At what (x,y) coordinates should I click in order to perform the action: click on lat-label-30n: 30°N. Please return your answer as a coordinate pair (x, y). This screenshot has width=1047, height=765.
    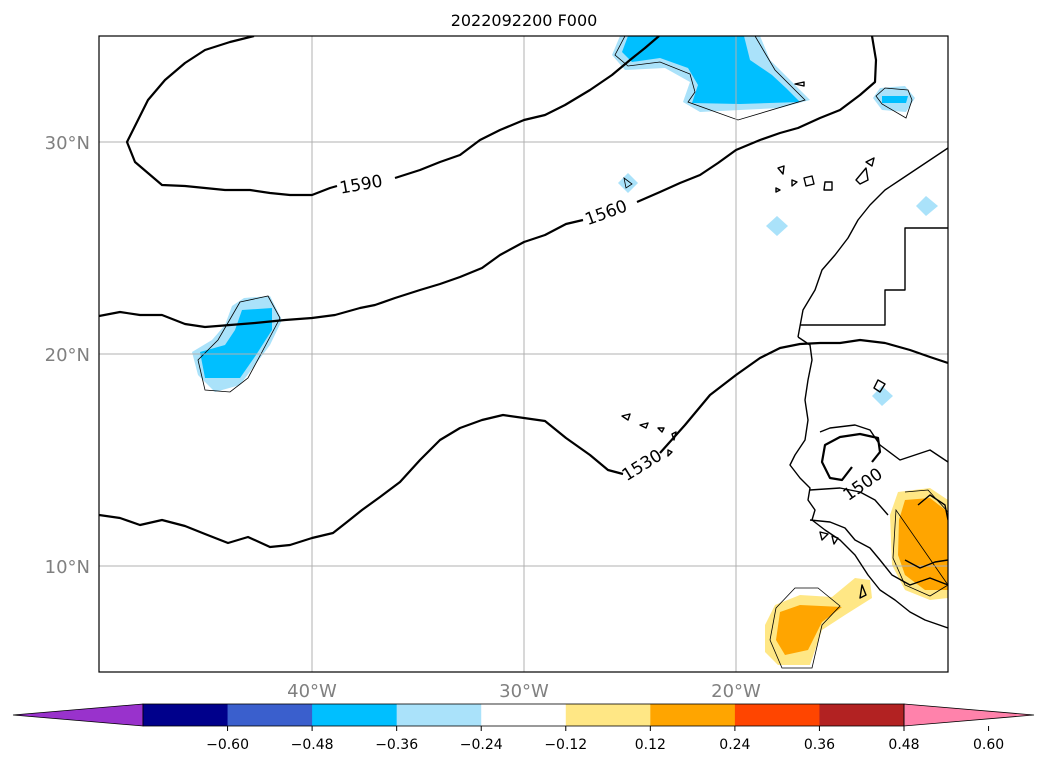
    Looking at the image, I should click on (67, 143).